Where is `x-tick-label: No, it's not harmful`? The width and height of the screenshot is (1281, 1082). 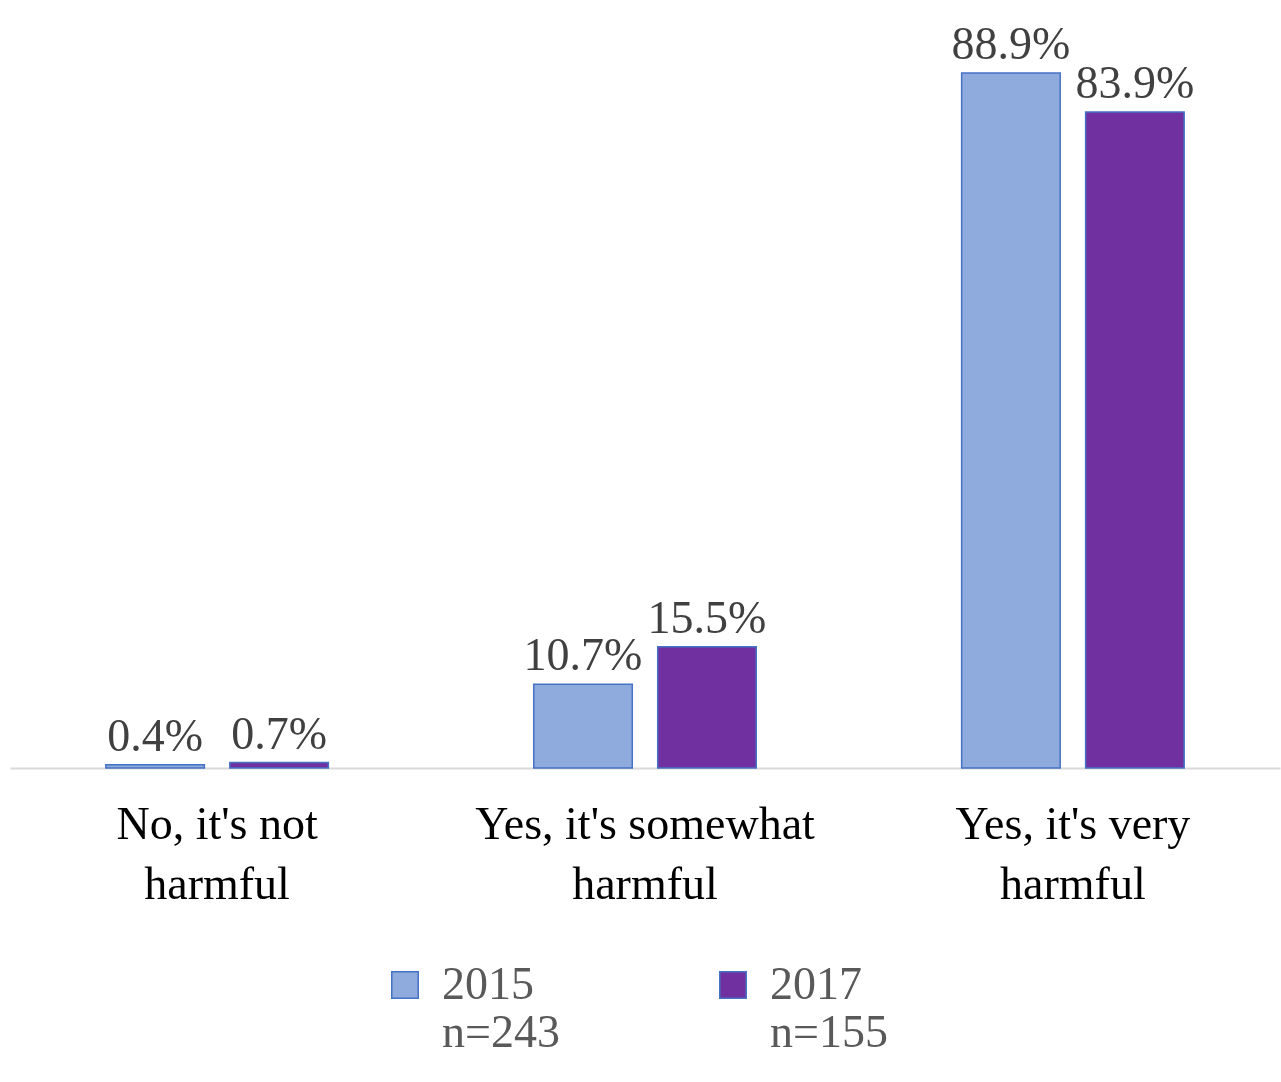 x-tick-label: No, it's not harmful is located at coordinates (217, 853).